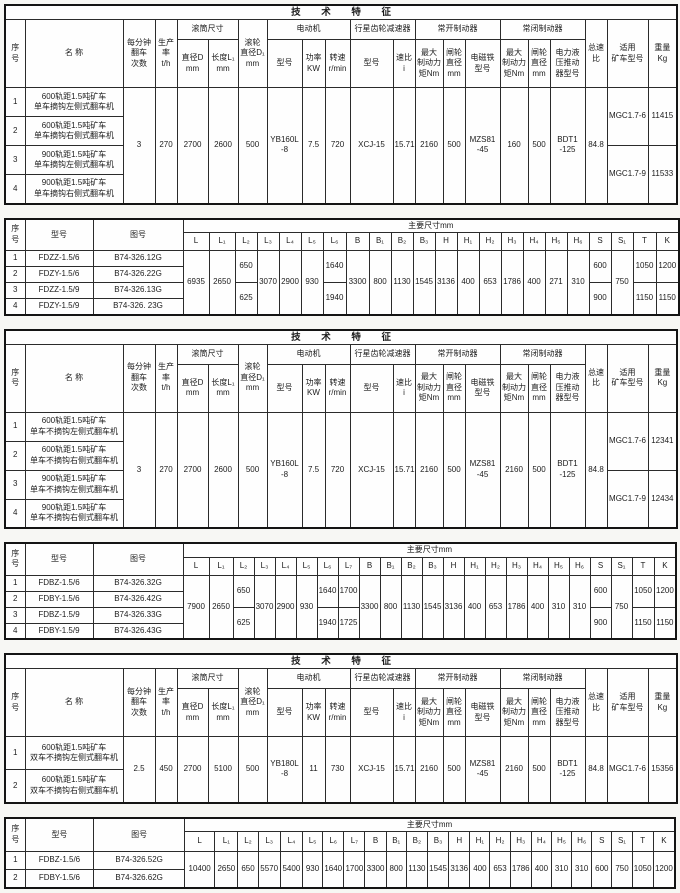  What do you see at coordinates (664, 869) in the screenshot?
I see `value-cell: 1200` at bounding box center [664, 869].